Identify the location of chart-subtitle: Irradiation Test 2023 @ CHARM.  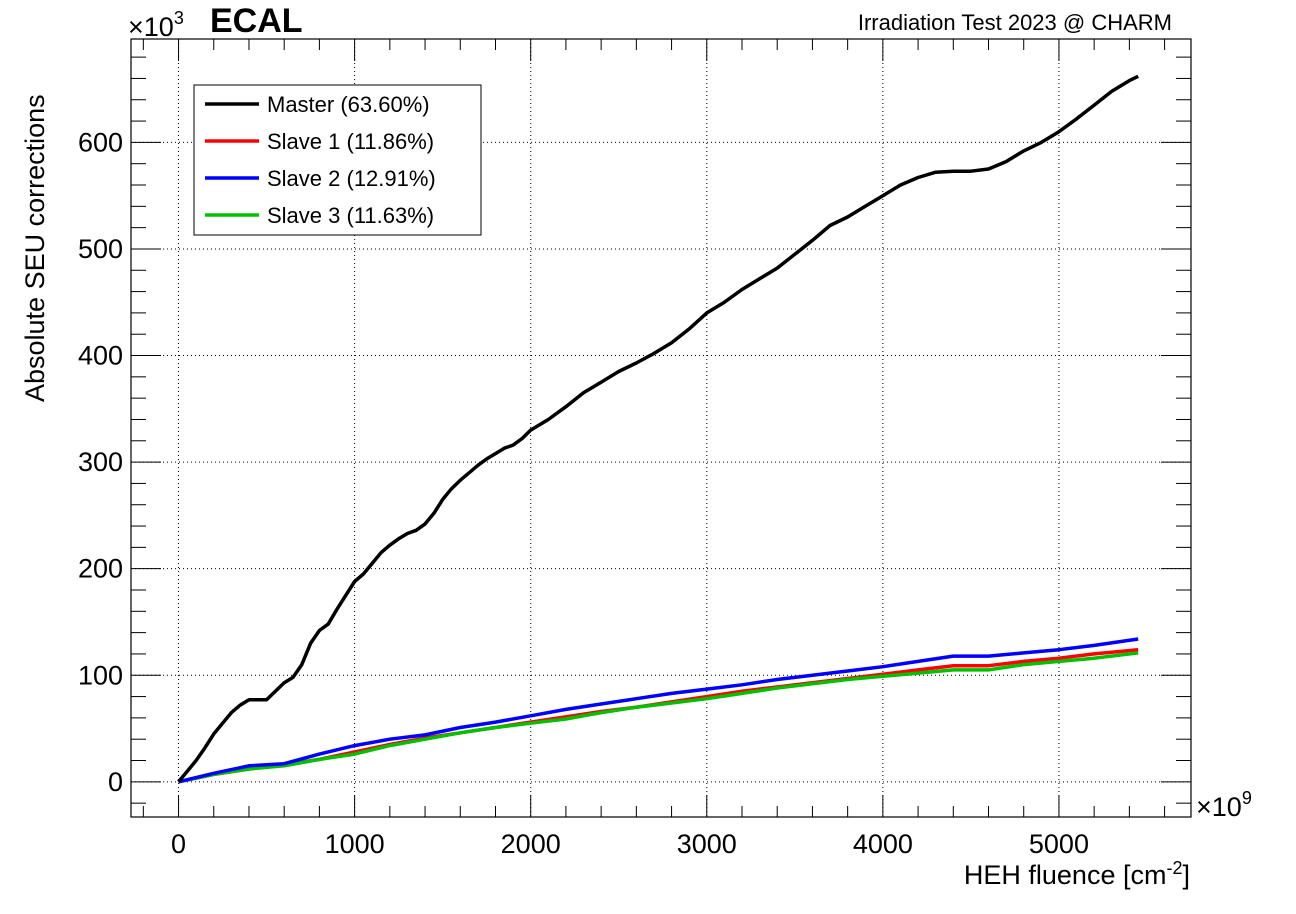
(1015, 22).